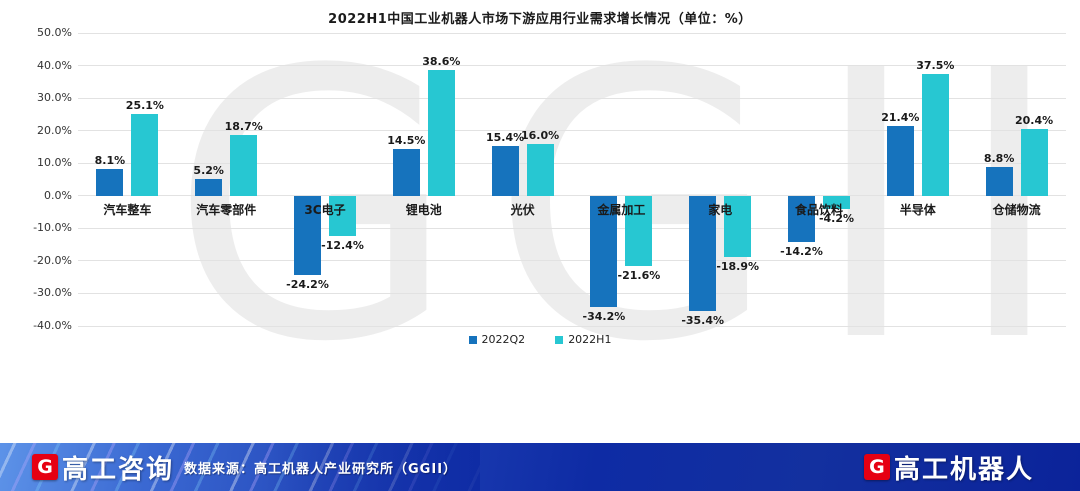  I want to click on category-label: 仓储物流, so click(1016, 209).